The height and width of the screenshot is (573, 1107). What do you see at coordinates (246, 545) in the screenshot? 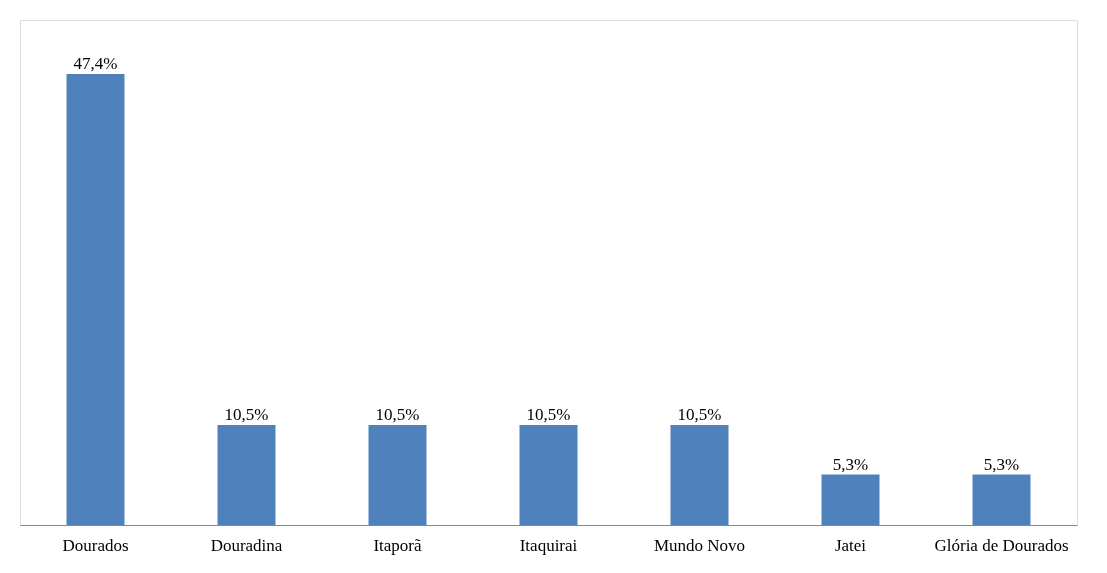
I see `x-tick-label: Douradina` at bounding box center [246, 545].